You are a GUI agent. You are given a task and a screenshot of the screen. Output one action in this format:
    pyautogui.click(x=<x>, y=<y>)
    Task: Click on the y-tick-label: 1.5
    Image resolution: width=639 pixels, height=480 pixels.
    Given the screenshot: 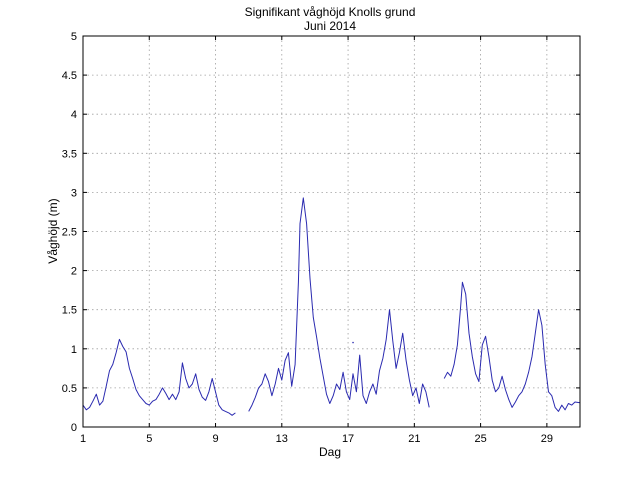 What is the action you would take?
    pyautogui.click(x=69, y=311)
    